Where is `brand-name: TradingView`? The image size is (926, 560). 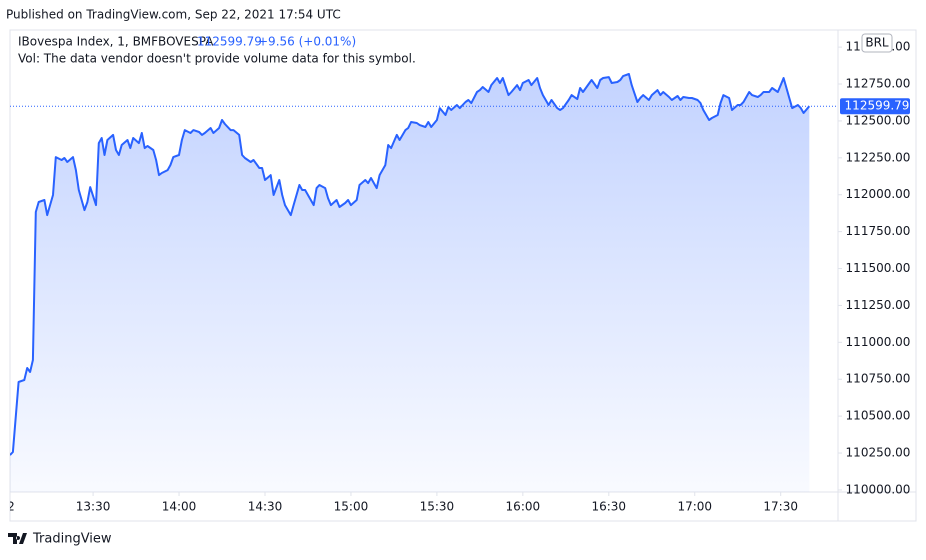 brand-name: TradingView is located at coordinates (72, 539).